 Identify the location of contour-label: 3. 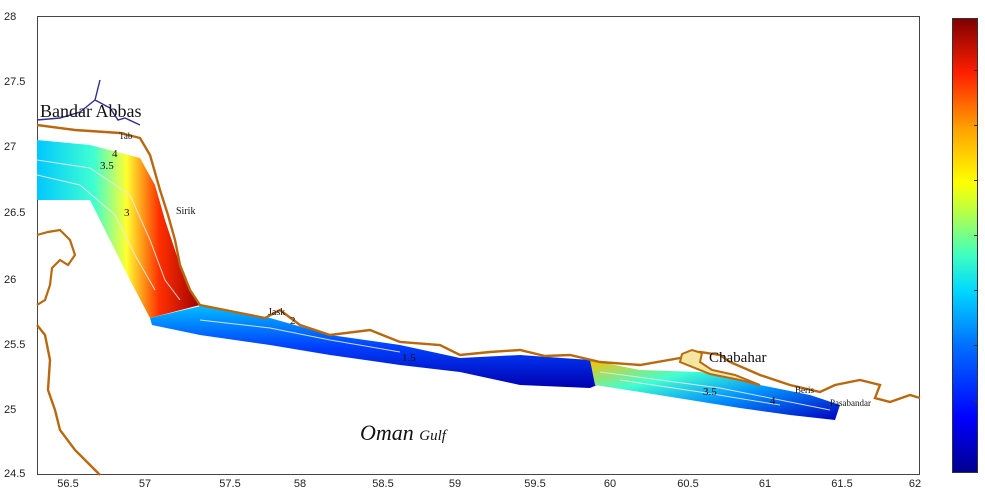
(127, 213).